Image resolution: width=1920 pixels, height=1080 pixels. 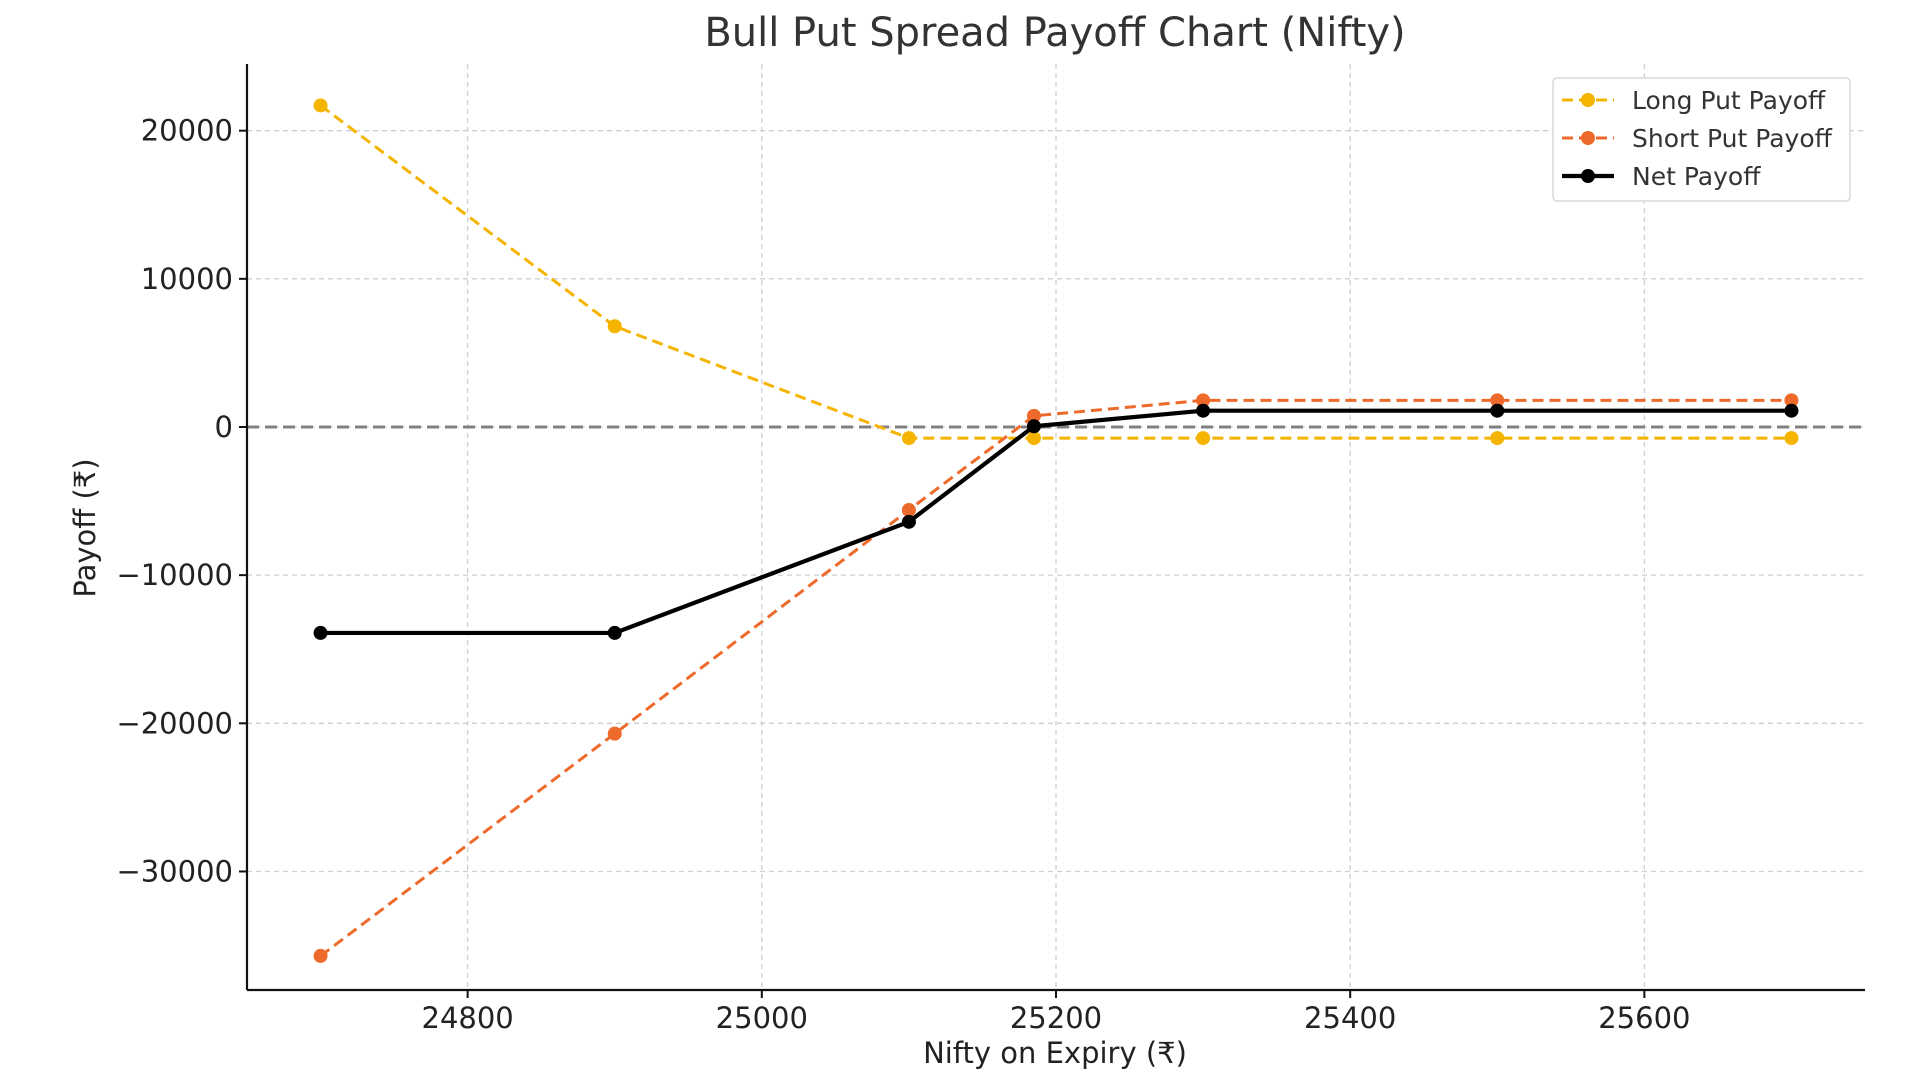 What do you see at coordinates (1729, 100) in the screenshot?
I see `legend-label: Long Put Payoff` at bounding box center [1729, 100].